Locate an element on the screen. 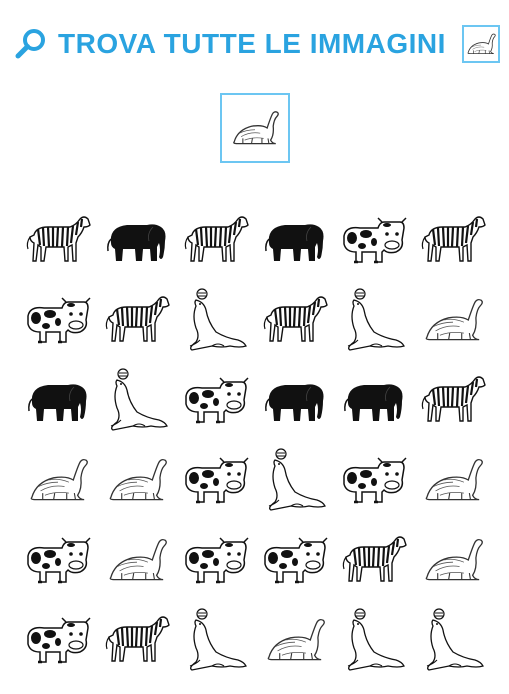 The image size is (509, 694). page-title: TROVA TUTTE LE IMMAGINI is located at coordinates (252, 43).